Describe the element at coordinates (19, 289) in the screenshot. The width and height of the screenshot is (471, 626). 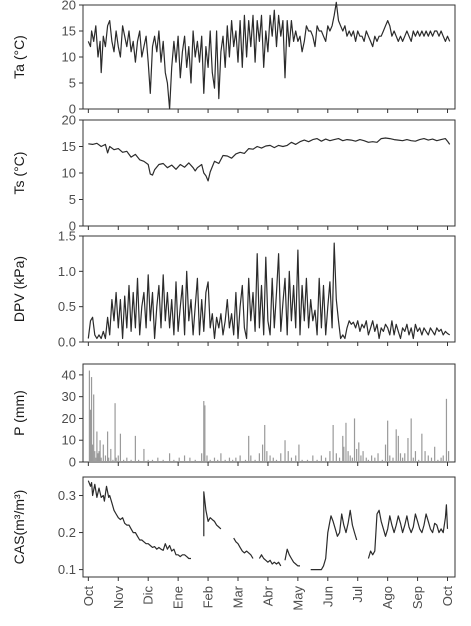
I see `y-axis-label: DPV (kPa)` at that location.